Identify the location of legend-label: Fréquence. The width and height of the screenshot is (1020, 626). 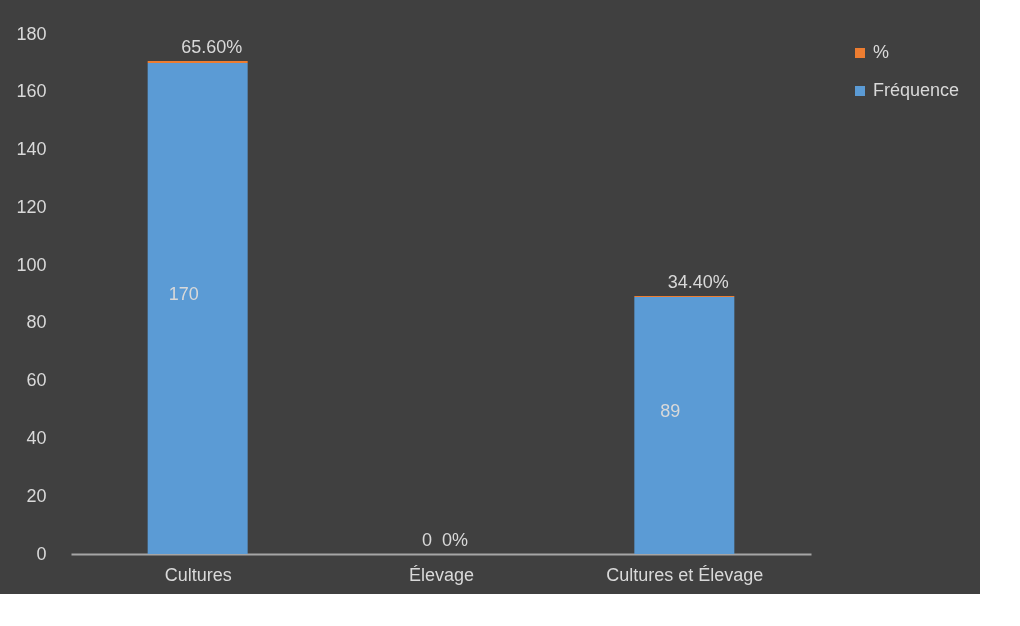
(916, 90).